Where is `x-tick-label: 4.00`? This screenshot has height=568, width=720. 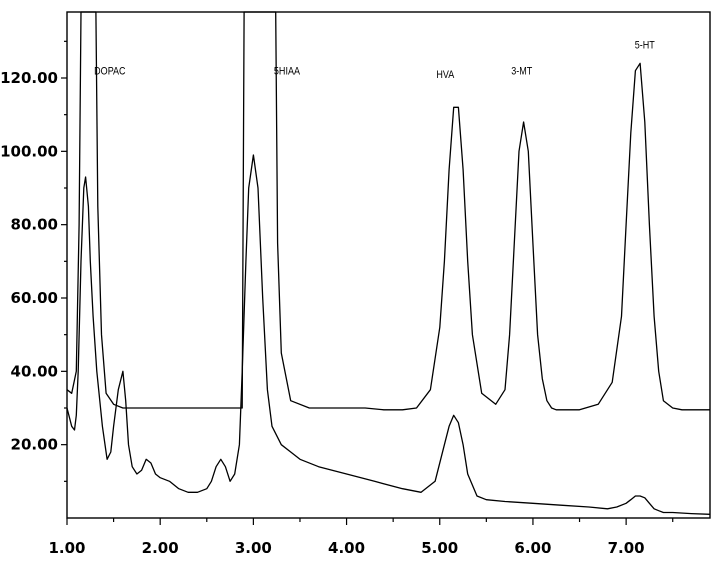 x-tick-label: 4.00 is located at coordinates (346, 548).